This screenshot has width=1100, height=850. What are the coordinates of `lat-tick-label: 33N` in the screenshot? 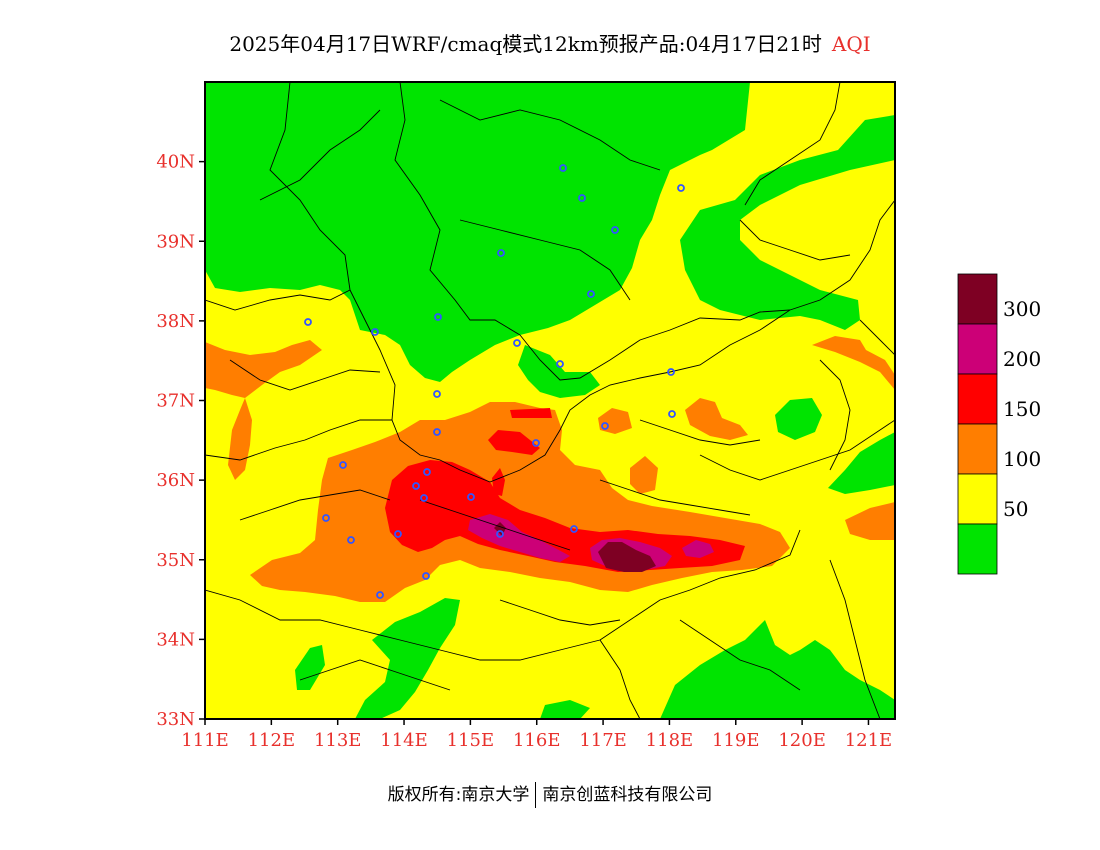 It's located at (175, 719).